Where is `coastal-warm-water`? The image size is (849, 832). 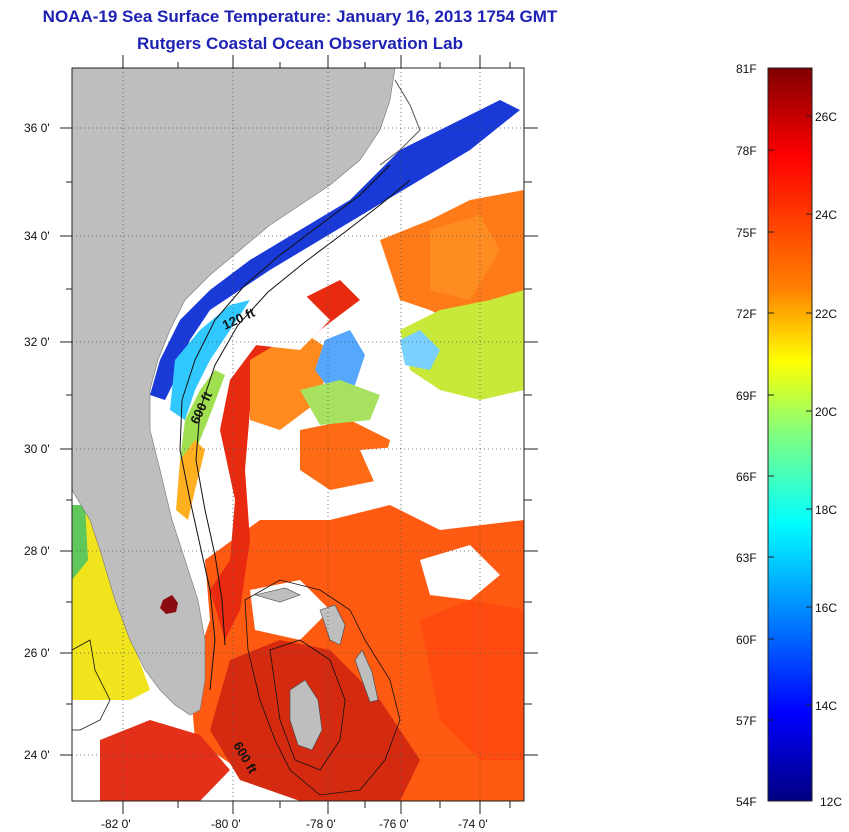
coastal-warm-water is located at coordinates (190, 480).